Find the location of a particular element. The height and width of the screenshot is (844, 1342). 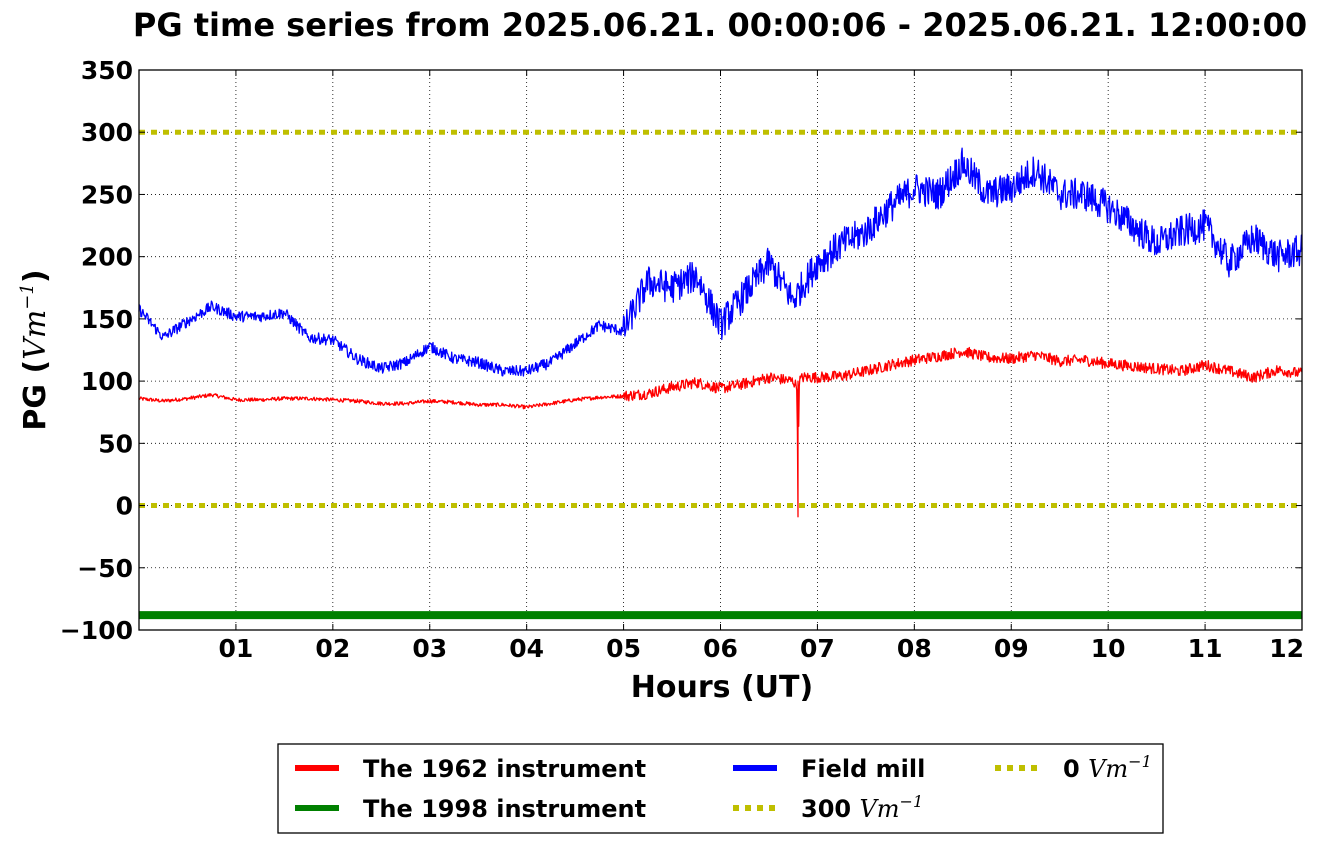

x-tick-label: 09 is located at coordinates (1011, 648).